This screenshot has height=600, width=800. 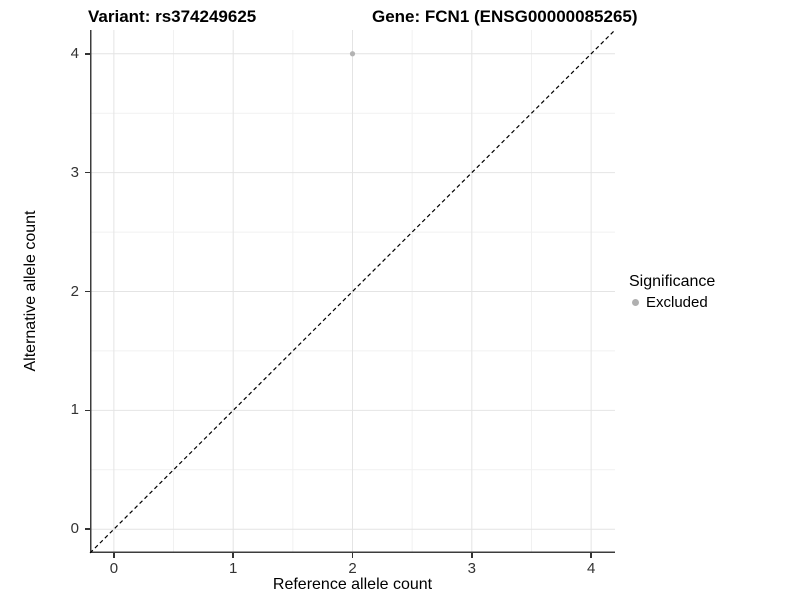 I want to click on x-tick-label: 3, so click(x=471, y=568).